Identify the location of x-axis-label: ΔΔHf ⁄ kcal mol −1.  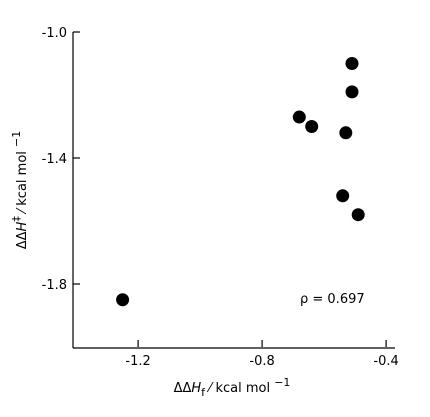
(232, 387).